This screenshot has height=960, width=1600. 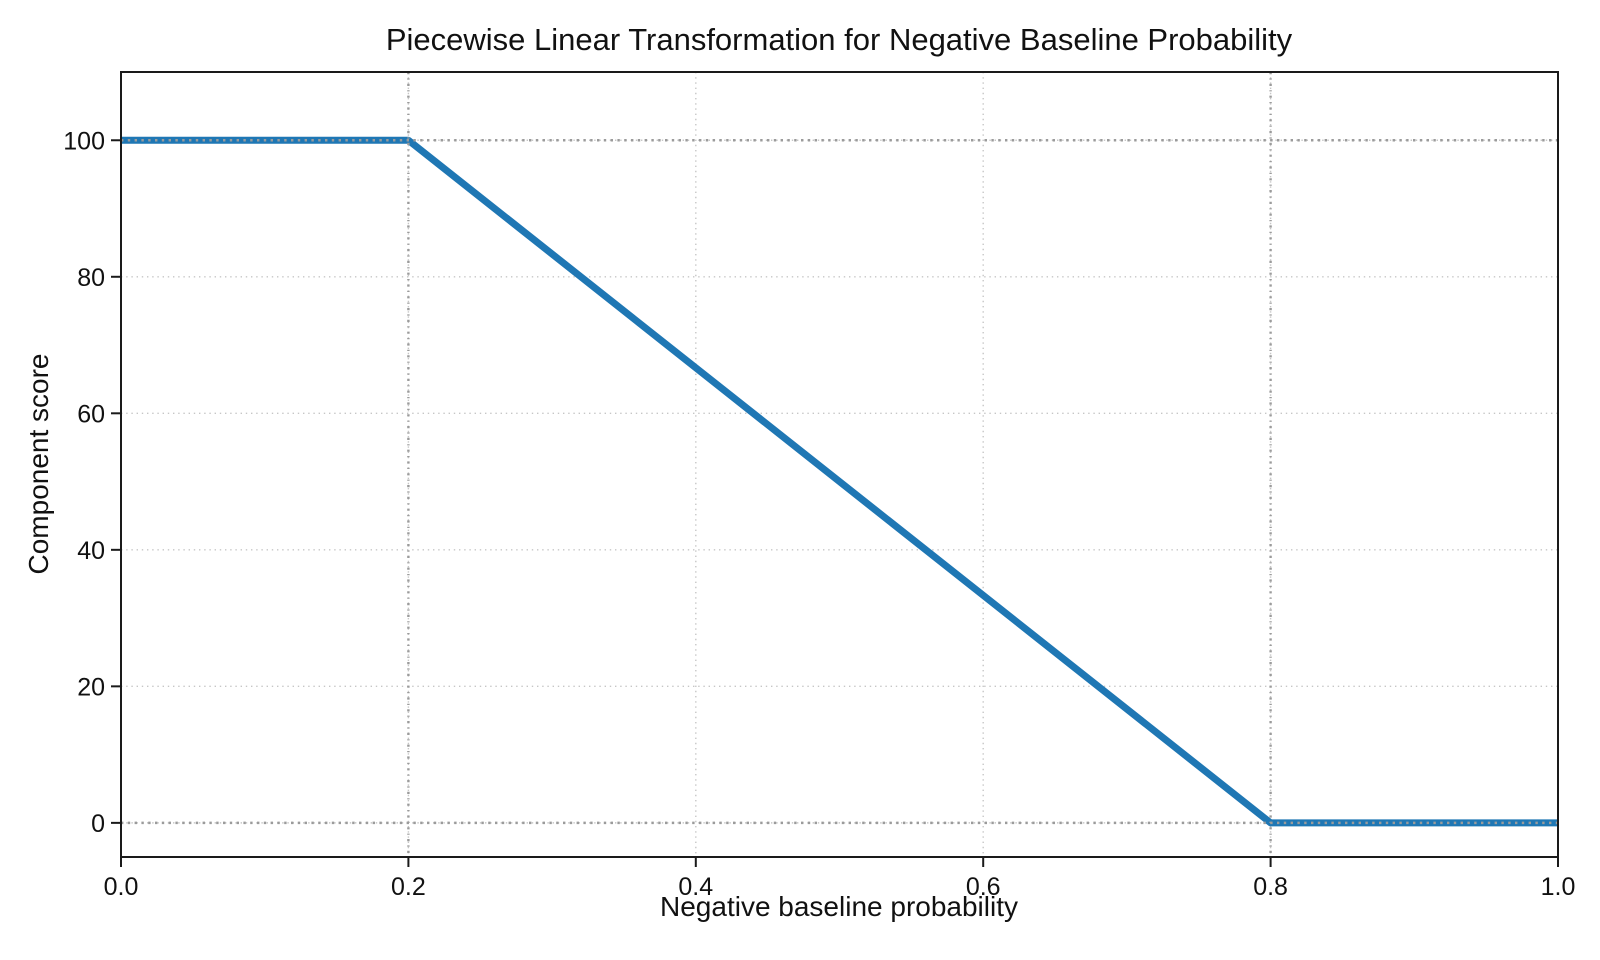 What do you see at coordinates (91, 551) in the screenshot?
I see `y-tick-label: 40` at bounding box center [91, 551].